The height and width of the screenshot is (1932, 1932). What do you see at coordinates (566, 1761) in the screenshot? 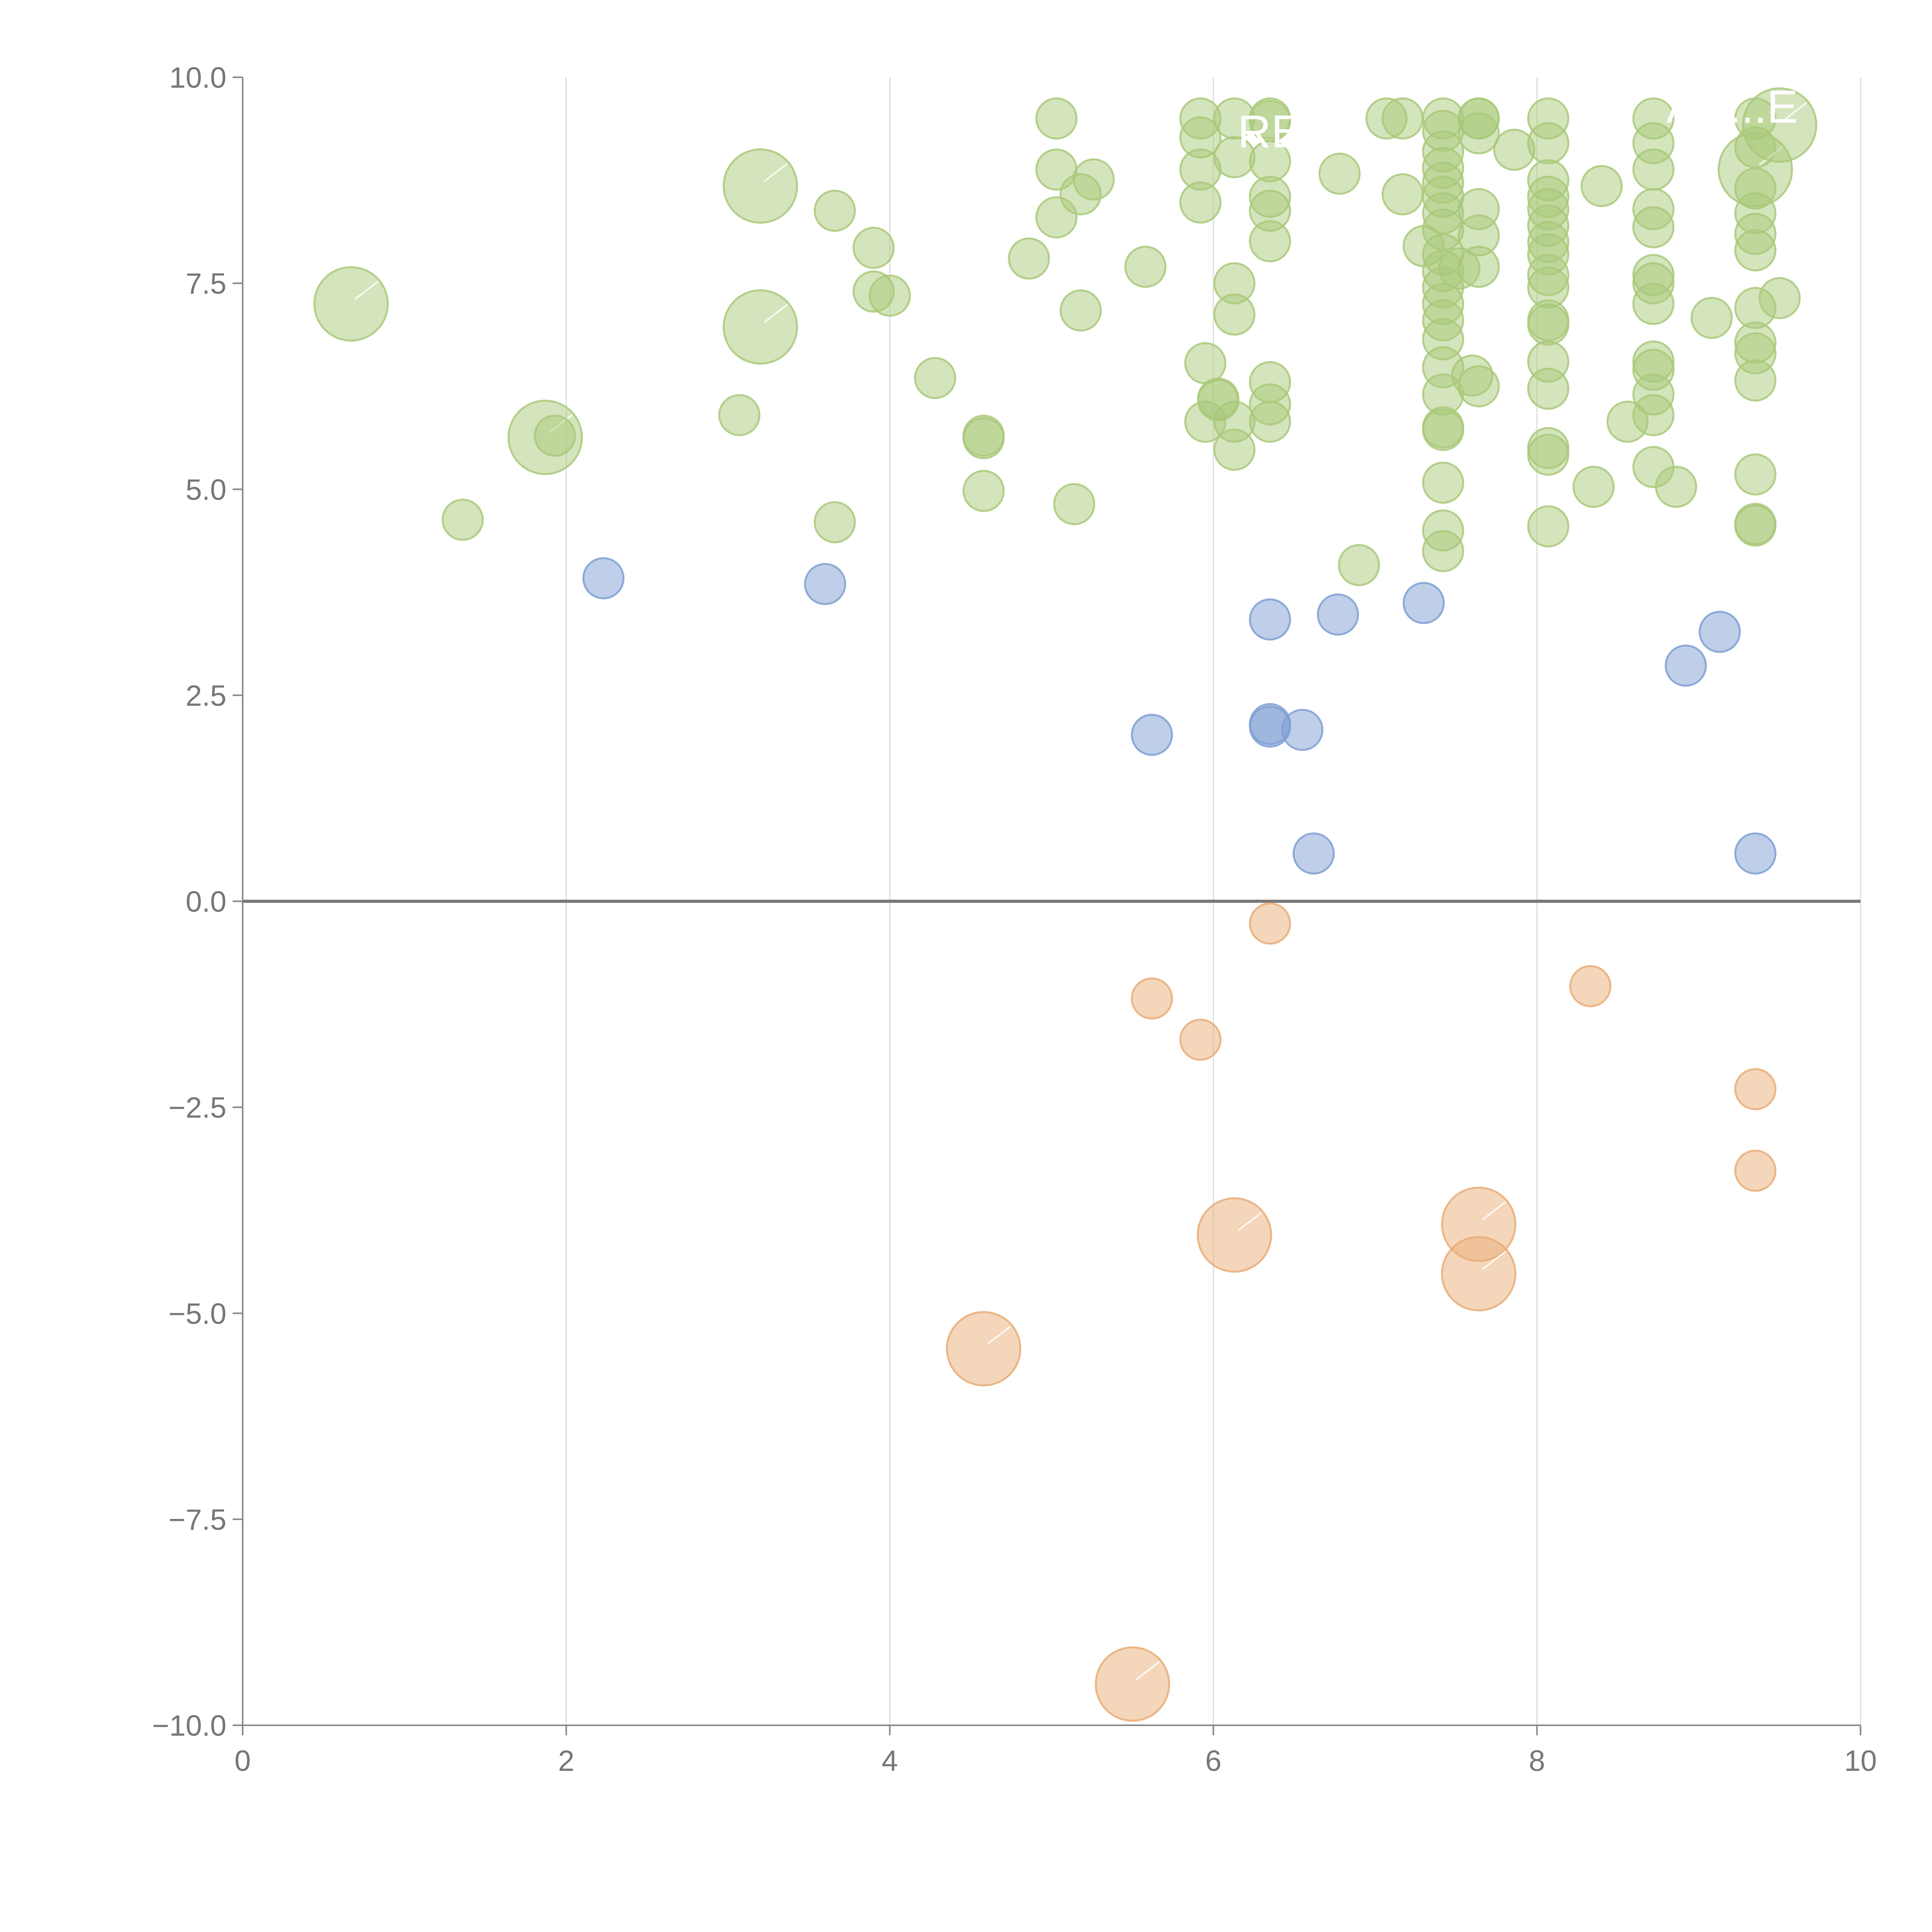
I see `x-tick-label: 2` at bounding box center [566, 1761].